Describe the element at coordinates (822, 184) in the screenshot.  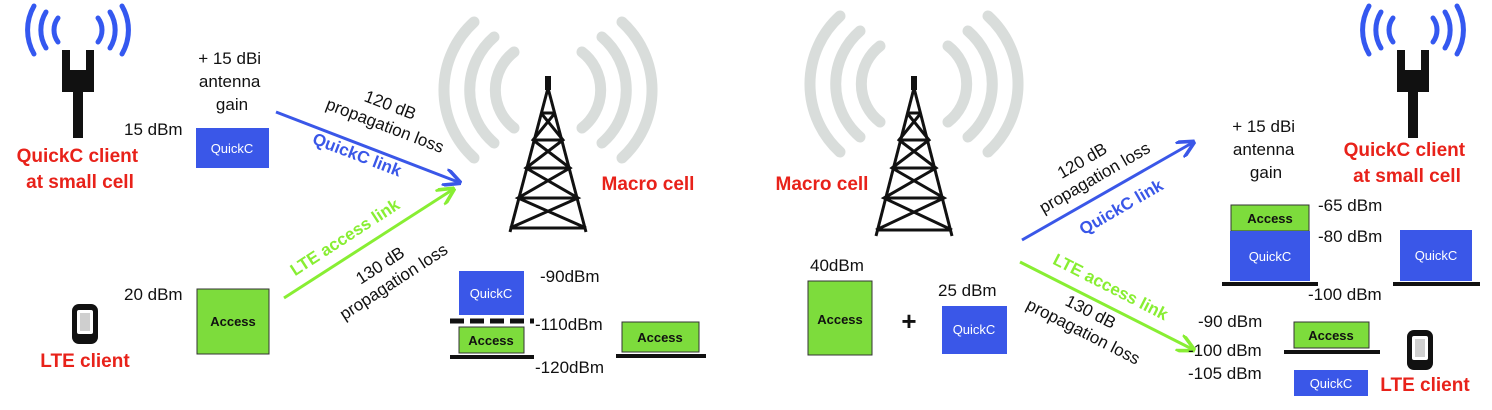
I see `downlink-macro-cell-label: Macro cell` at that location.